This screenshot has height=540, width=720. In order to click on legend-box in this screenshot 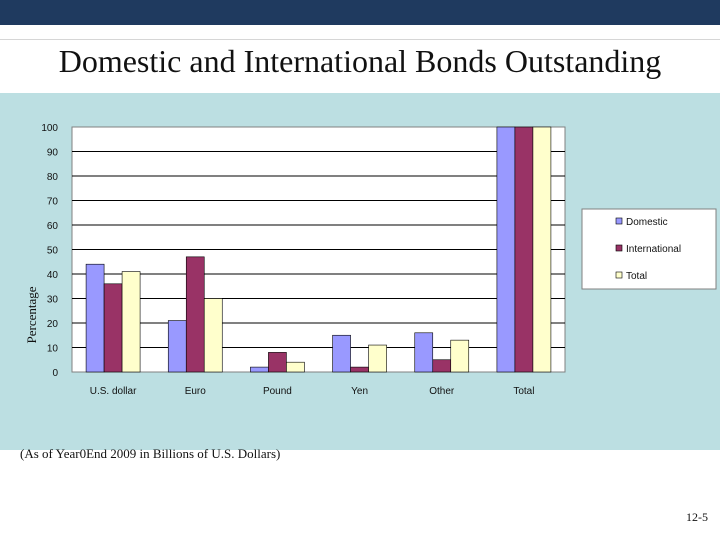, I will do `click(649, 249)`.